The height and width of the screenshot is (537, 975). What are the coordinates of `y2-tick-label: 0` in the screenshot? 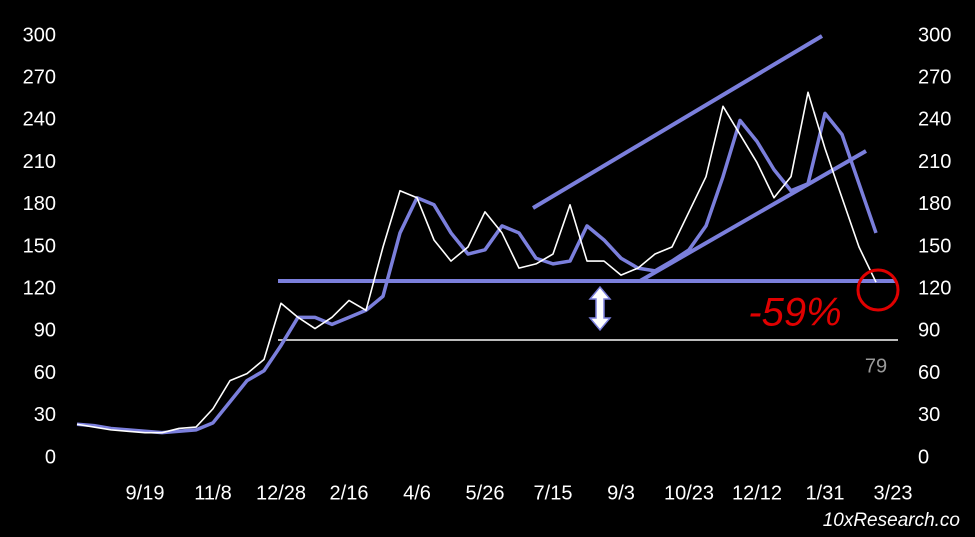 It's located at (923, 457).